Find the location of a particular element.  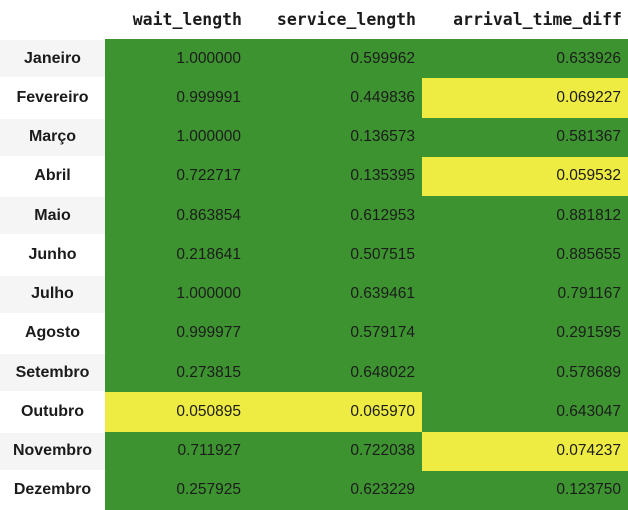

table-cell: 0.722717 is located at coordinates (176, 176).